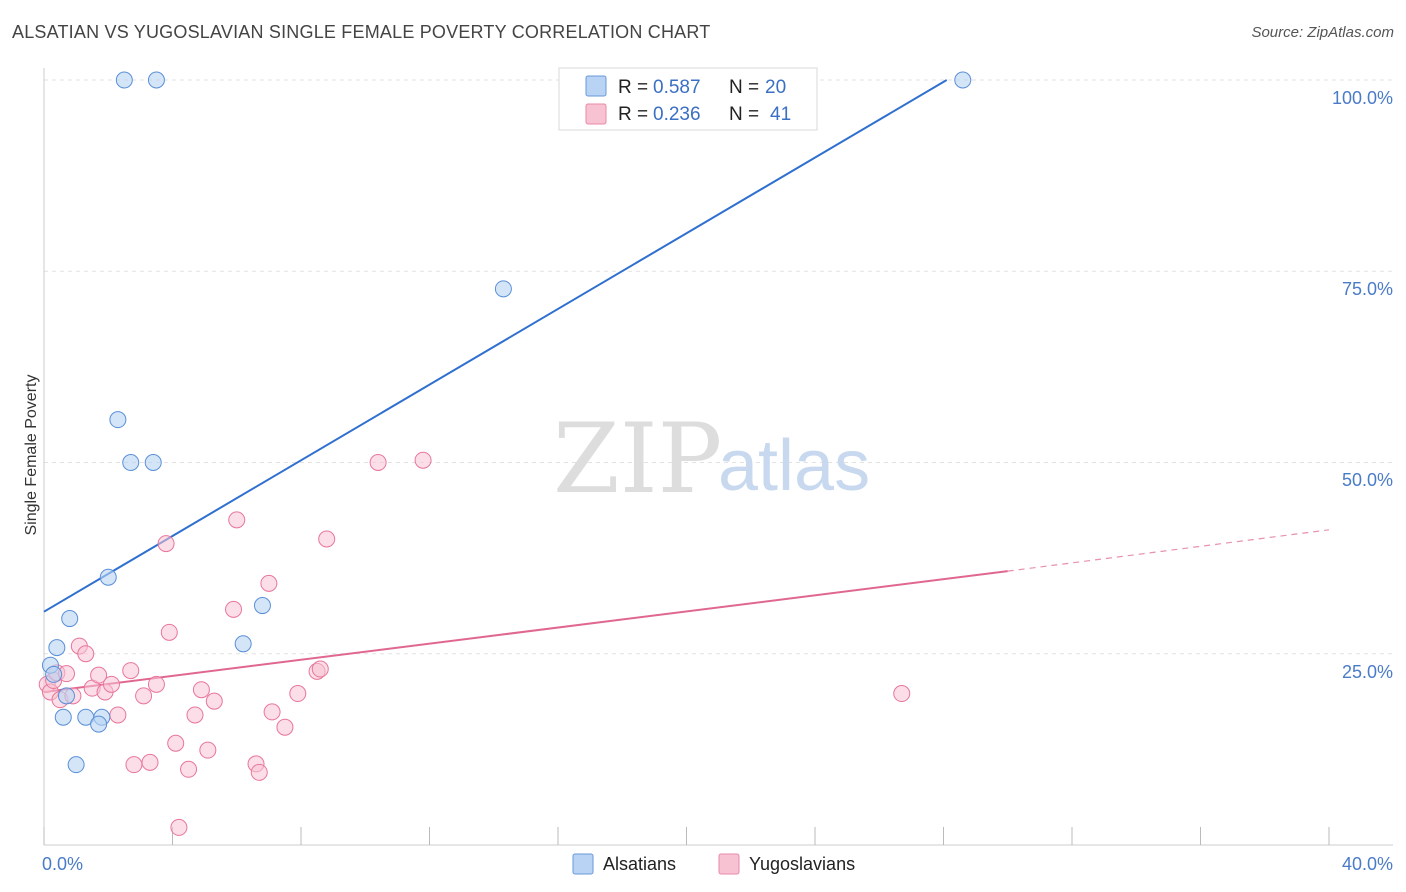 The image size is (1406, 892). What do you see at coordinates (780, 114) in the screenshot?
I see `legend-n-value-yugoslavians: 41` at bounding box center [780, 114].